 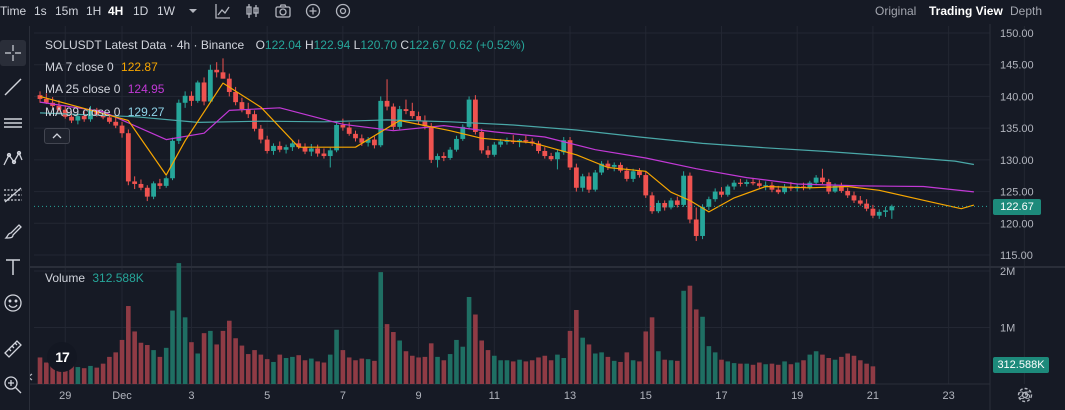 I want to click on timeframe-4h: 4H, so click(x=116, y=11).